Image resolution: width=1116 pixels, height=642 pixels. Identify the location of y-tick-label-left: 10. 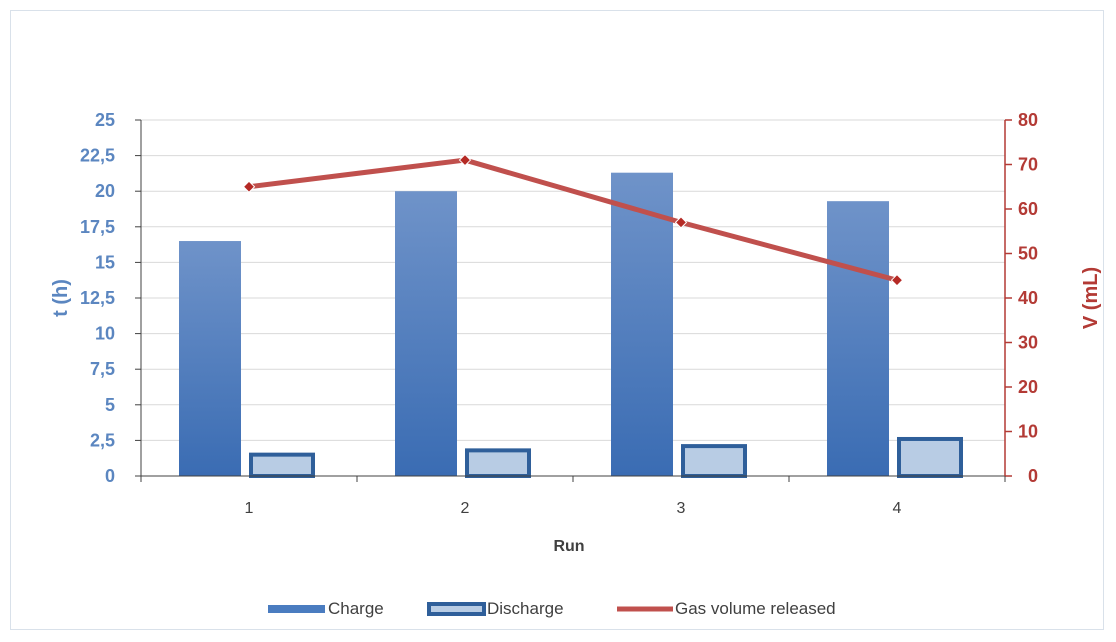
(105, 334).